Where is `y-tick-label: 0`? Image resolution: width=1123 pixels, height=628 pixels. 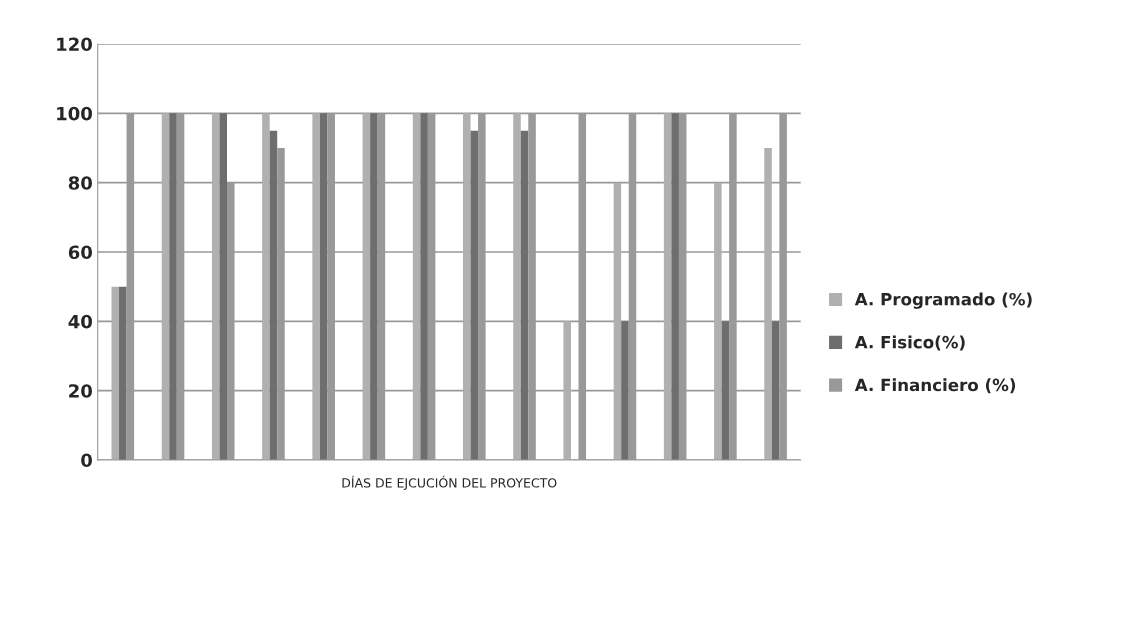
y-tick-label: 0 is located at coordinates (86, 460).